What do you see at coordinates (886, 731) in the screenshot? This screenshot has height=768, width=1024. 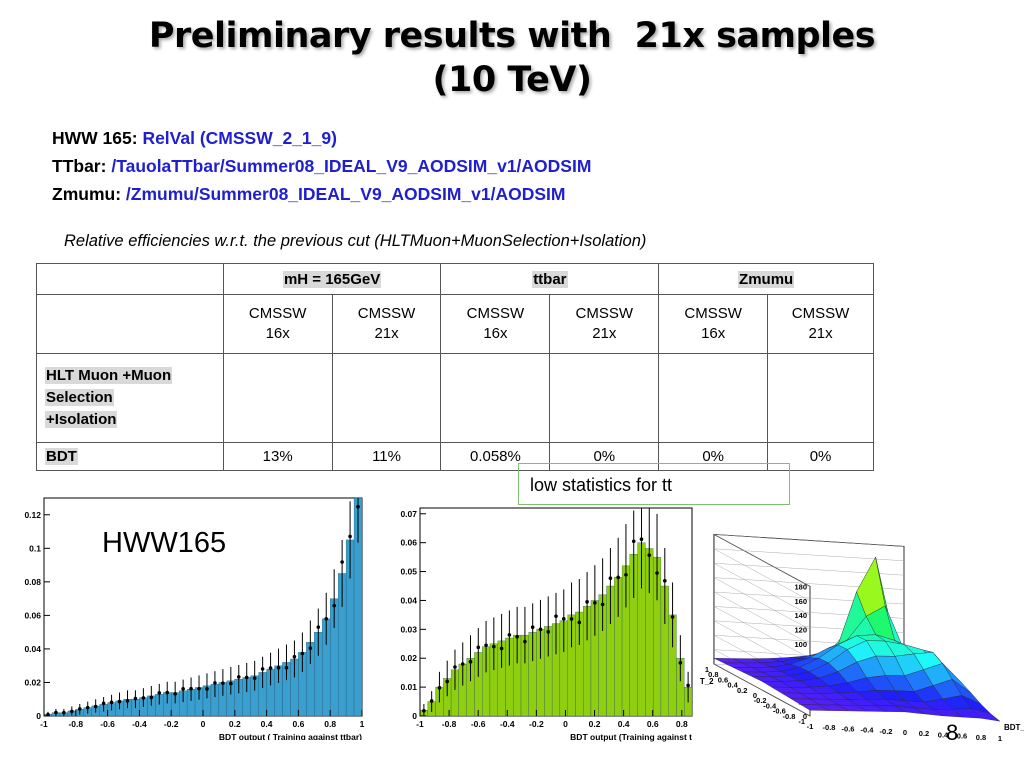 I see `x-tick-label: -0.2` at bounding box center [886, 731].